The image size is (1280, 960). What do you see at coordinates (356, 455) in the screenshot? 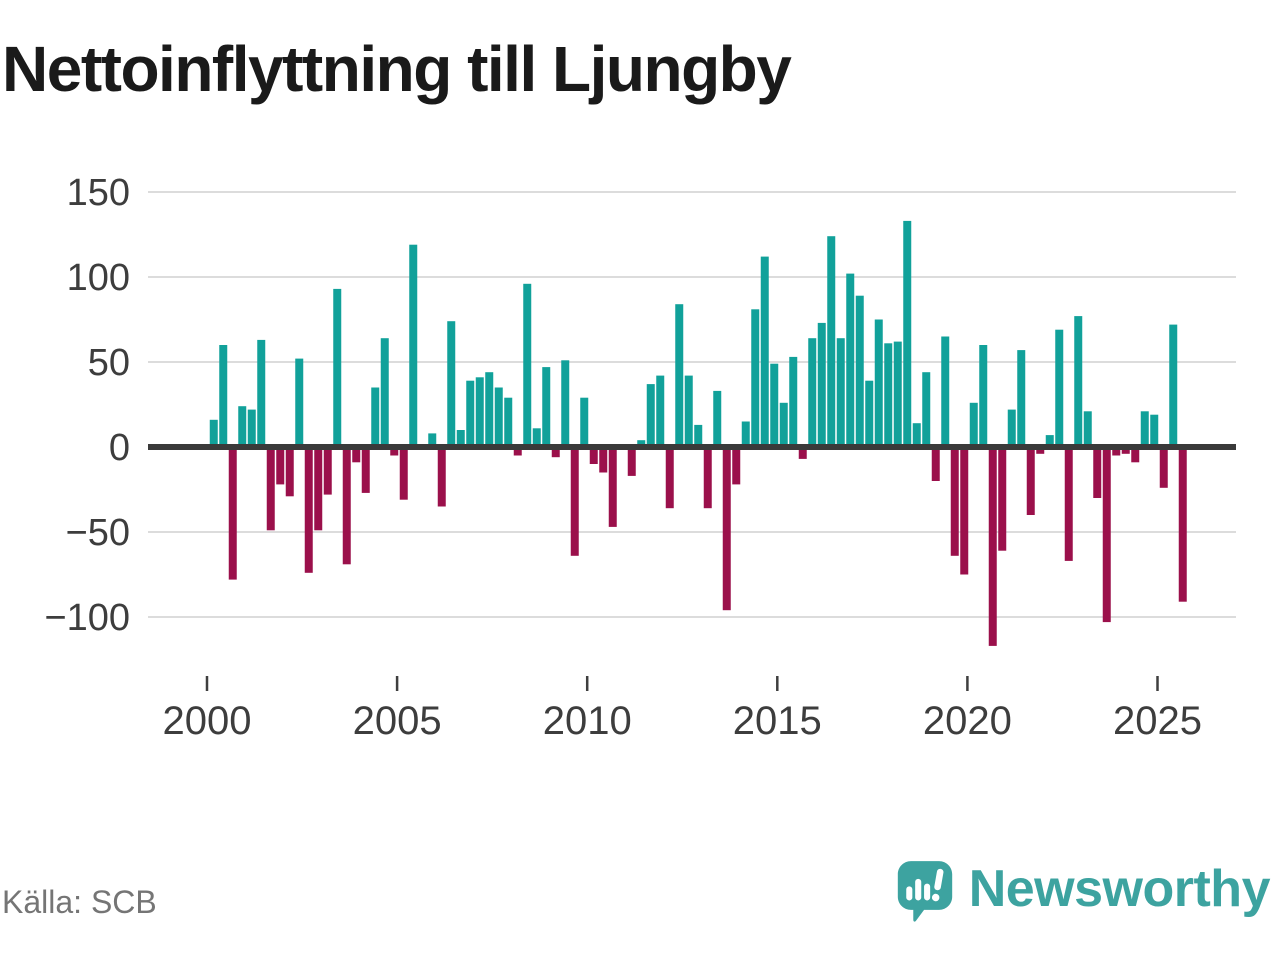
I see `bar-2003Q4` at bounding box center [356, 455].